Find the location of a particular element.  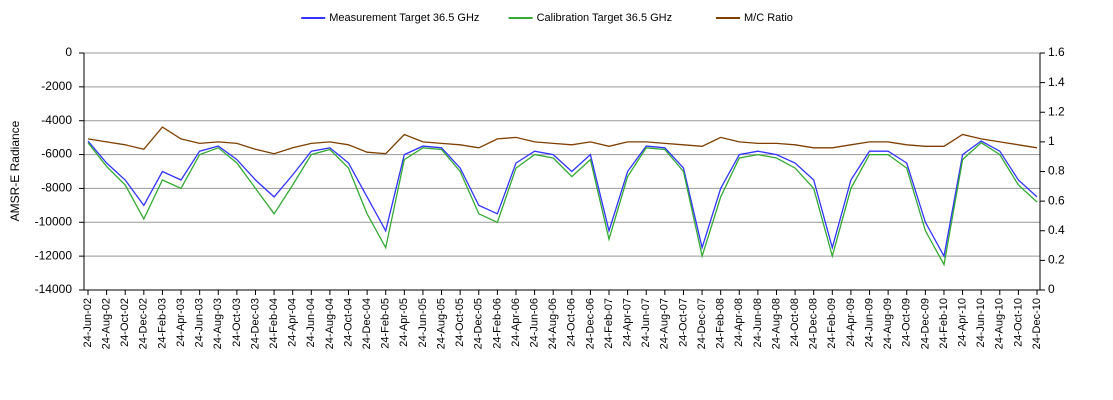

x-tick-label: 24-Aug-08 is located at coordinates (776, 323).